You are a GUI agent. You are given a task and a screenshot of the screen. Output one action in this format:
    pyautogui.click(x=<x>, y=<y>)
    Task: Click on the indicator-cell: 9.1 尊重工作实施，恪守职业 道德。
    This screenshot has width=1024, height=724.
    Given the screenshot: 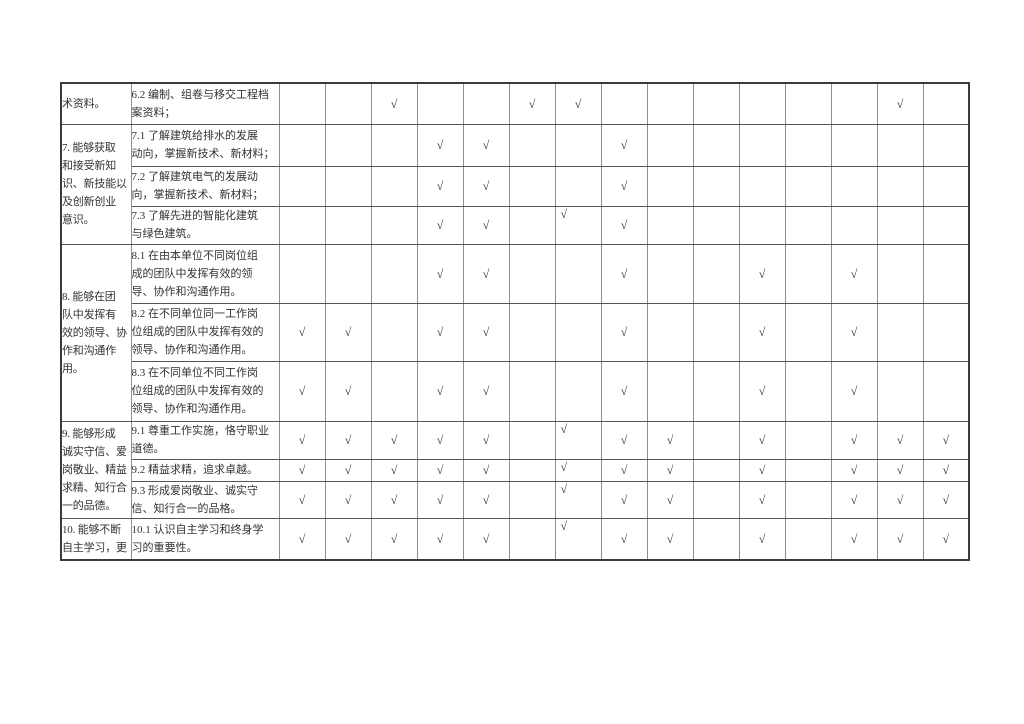 What is the action you would take?
    pyautogui.click(x=205, y=440)
    